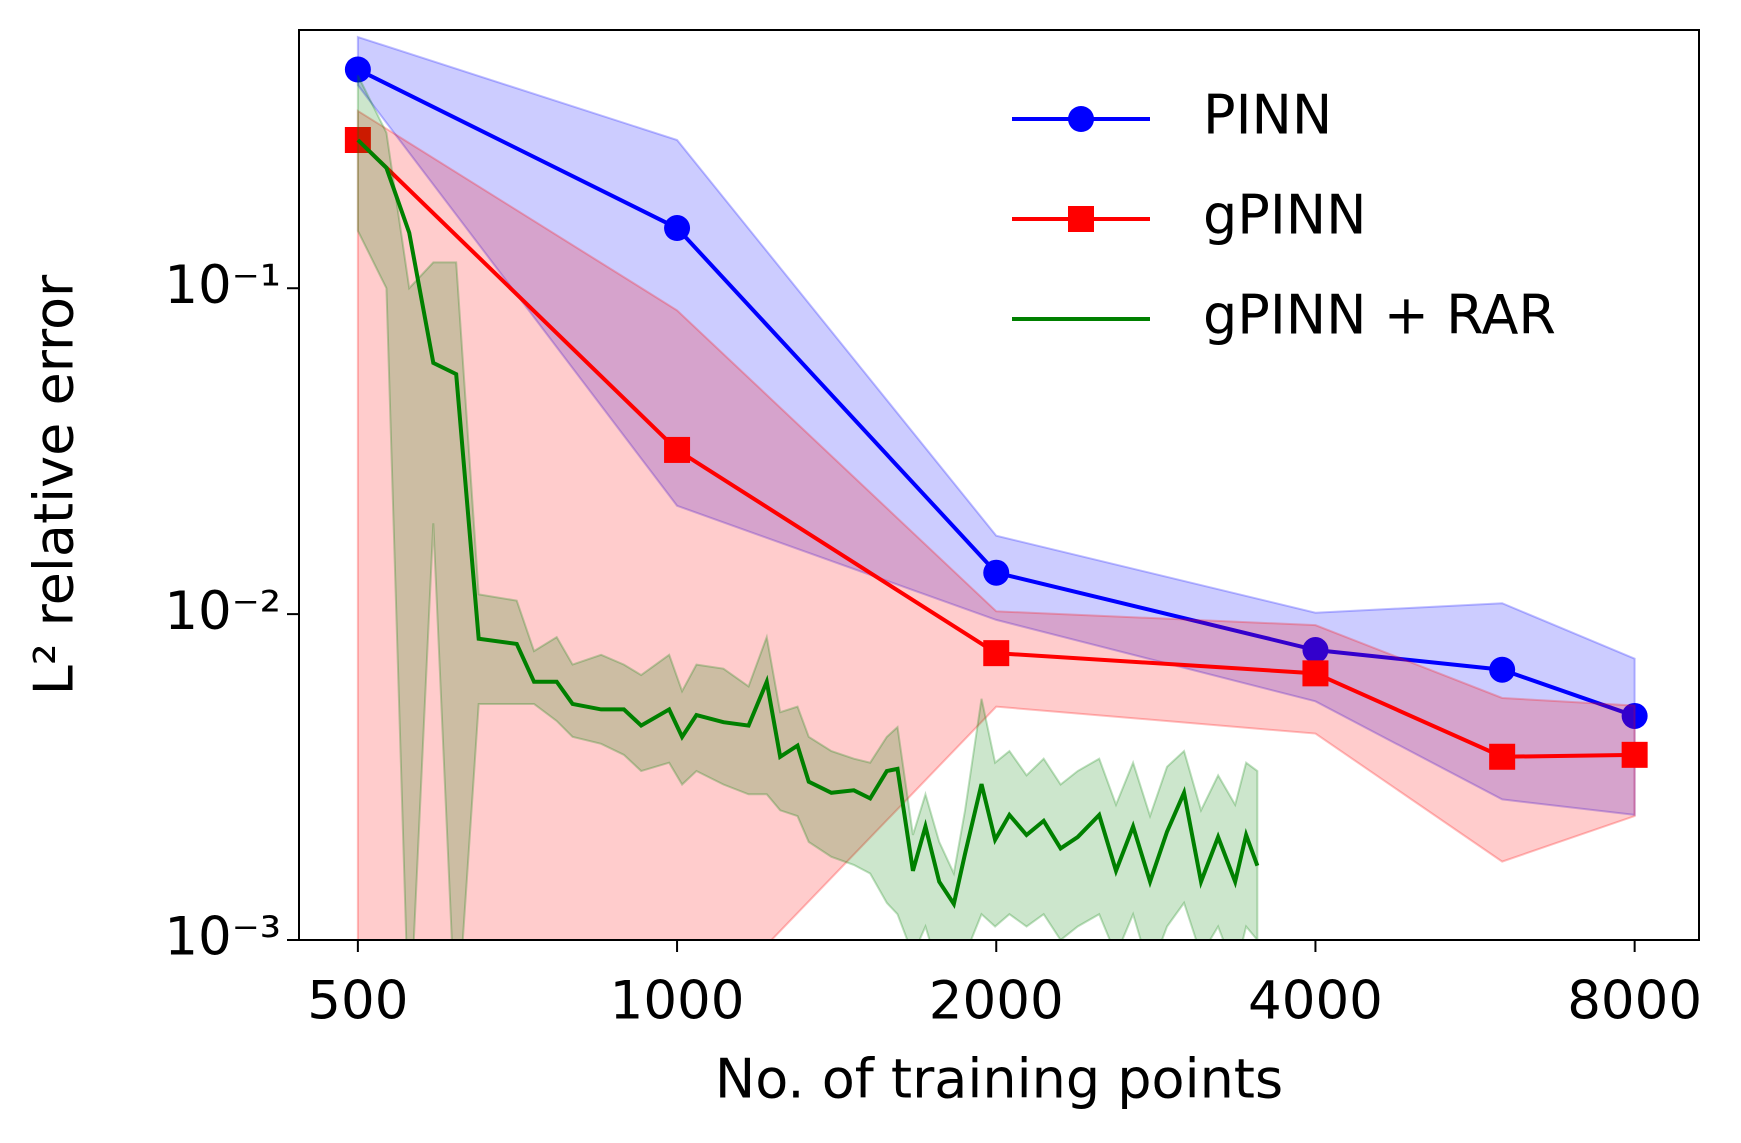  I want to click on x-axis-label: No. of training points, so click(999, 1079).